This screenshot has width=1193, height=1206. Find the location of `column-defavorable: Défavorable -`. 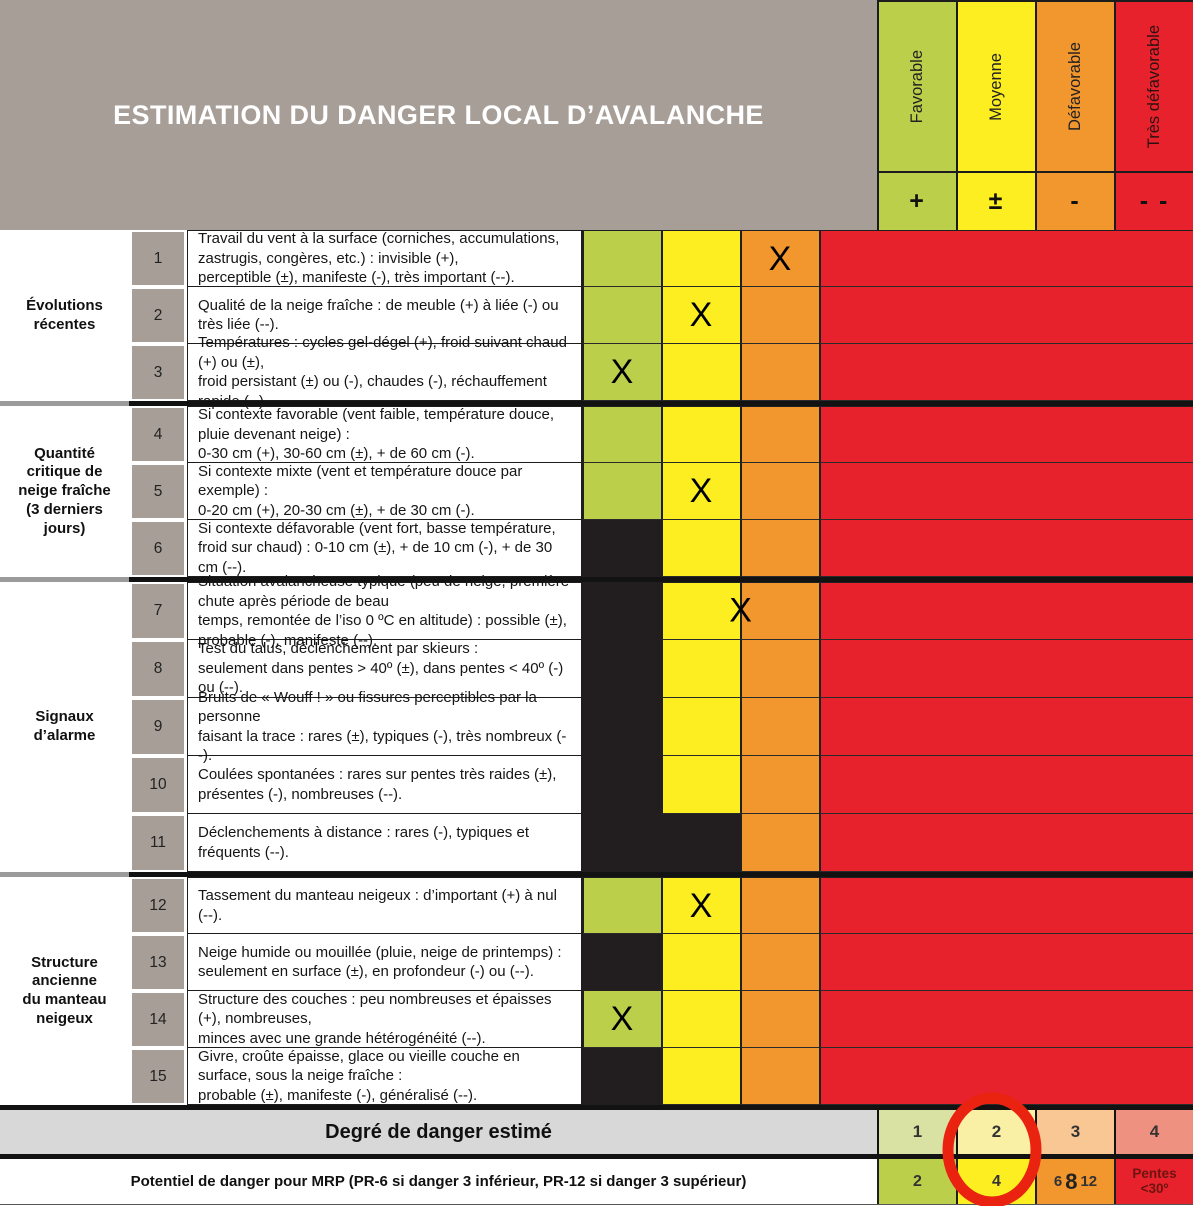

column-defavorable: Défavorable - is located at coordinates (1074, 115).